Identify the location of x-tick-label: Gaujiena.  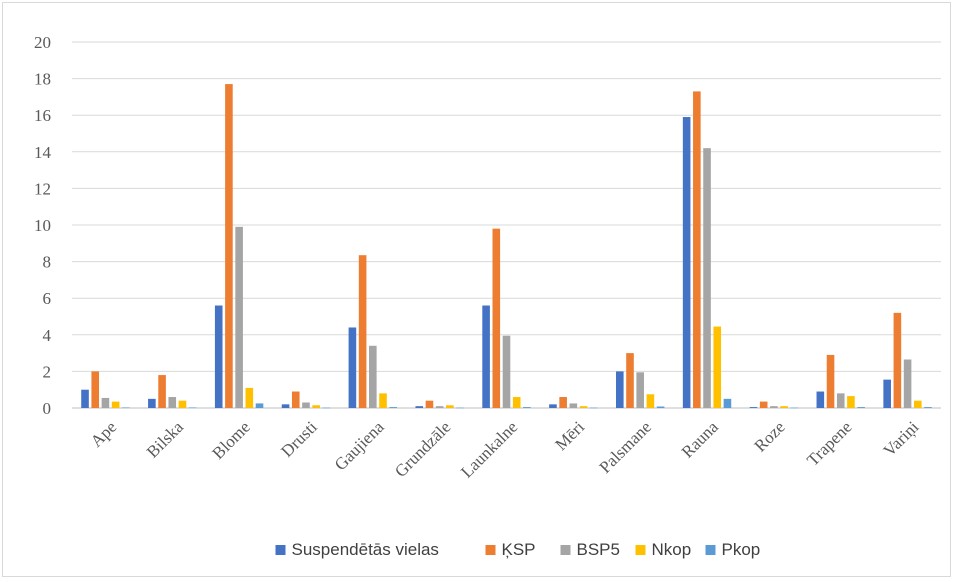
(359, 445).